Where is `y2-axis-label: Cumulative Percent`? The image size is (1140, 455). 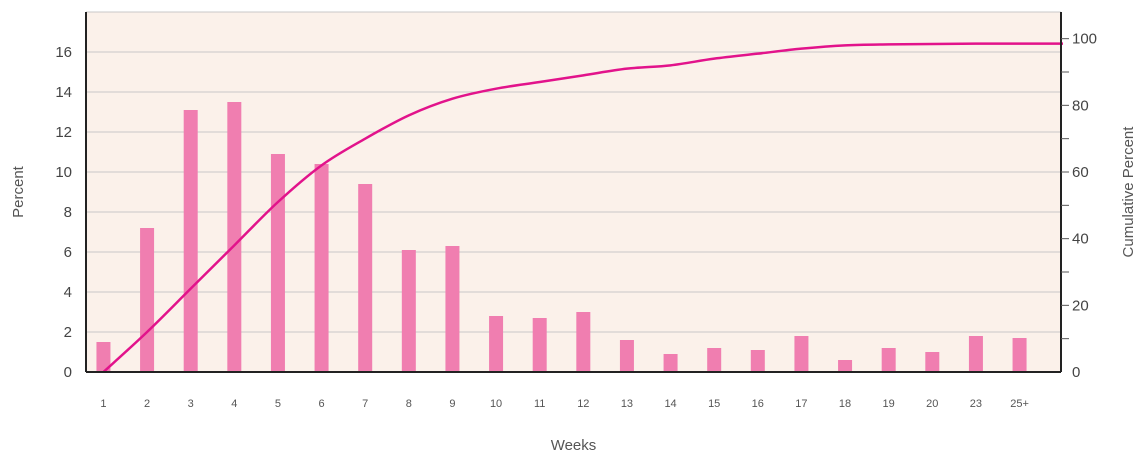
y2-axis-label: Cumulative Percent is located at coordinates (1128, 192).